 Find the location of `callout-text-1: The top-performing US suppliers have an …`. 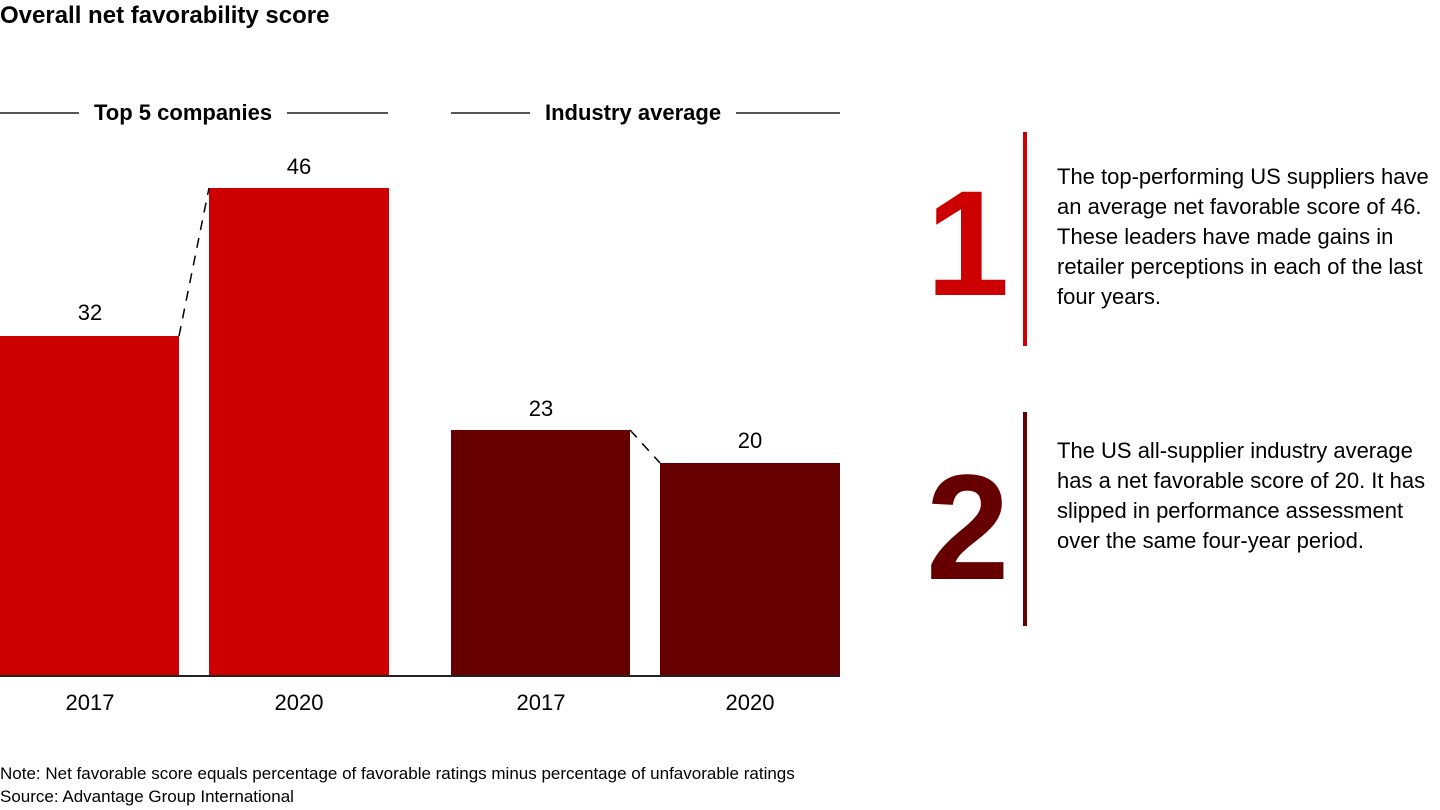

callout-text-1: The top-performing US suppliers have an … is located at coordinates (1243, 236).